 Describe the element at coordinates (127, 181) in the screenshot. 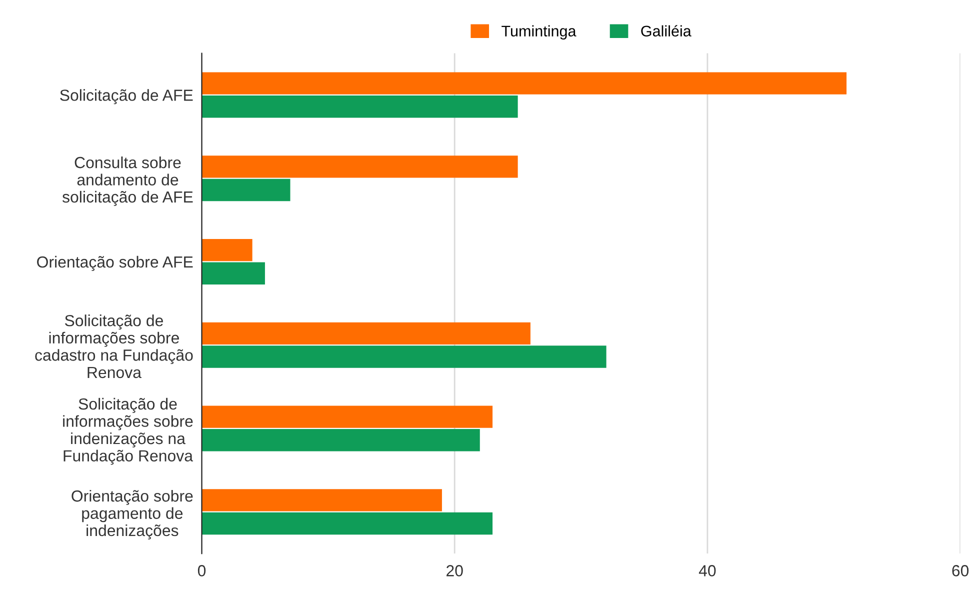

I see `y-tick-label: Consulta sobre andamento de solicitação de AFE` at that location.